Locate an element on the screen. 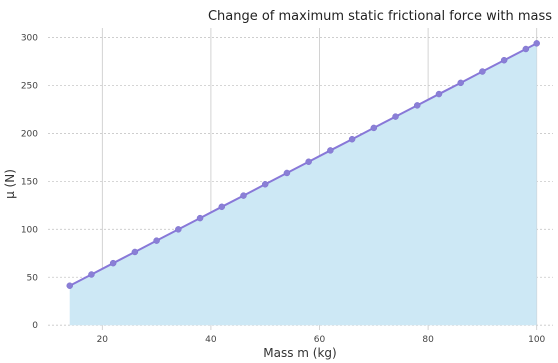 This screenshot has height=363, width=558. y-tick-label: 200 is located at coordinates (29, 134).